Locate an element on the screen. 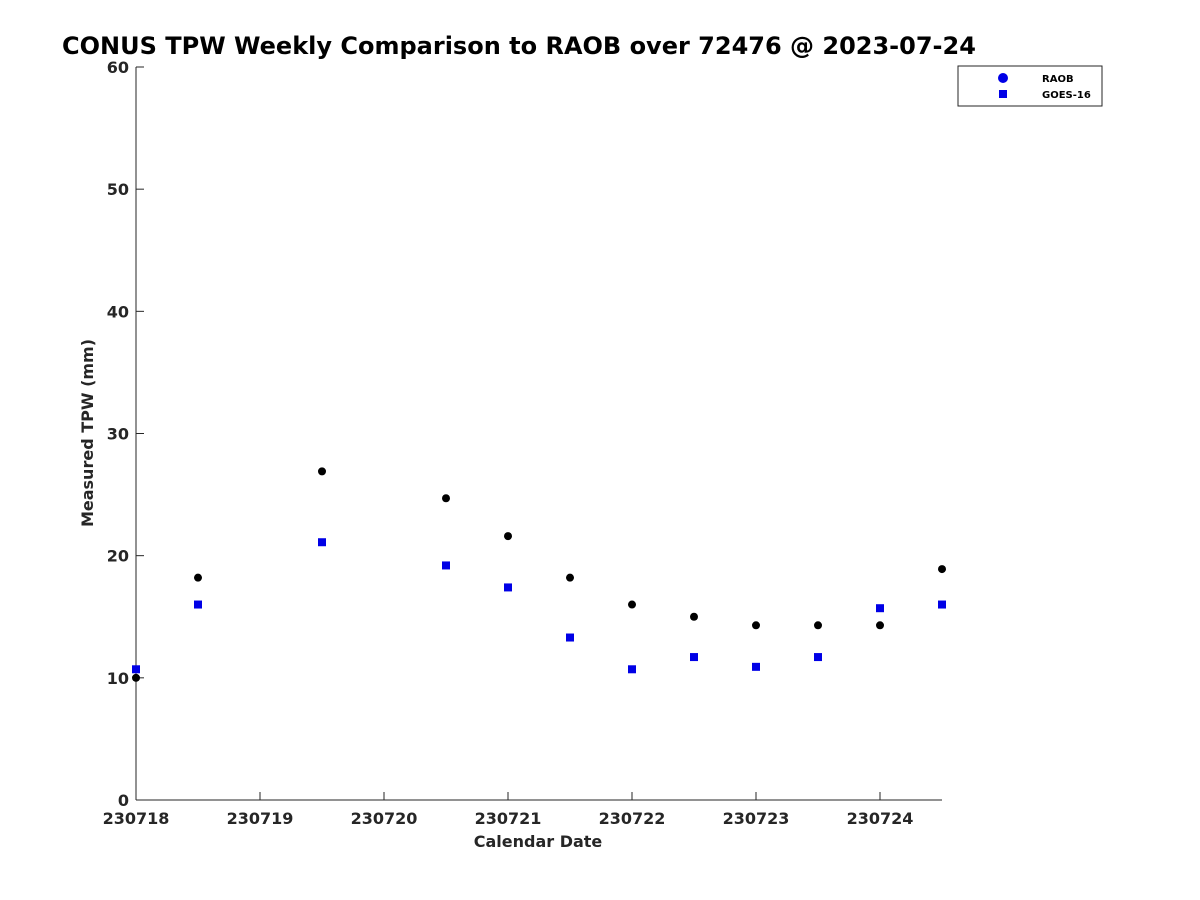 The width and height of the screenshot is (1200, 900). x-tick-label: 230720 is located at coordinates (384, 818).